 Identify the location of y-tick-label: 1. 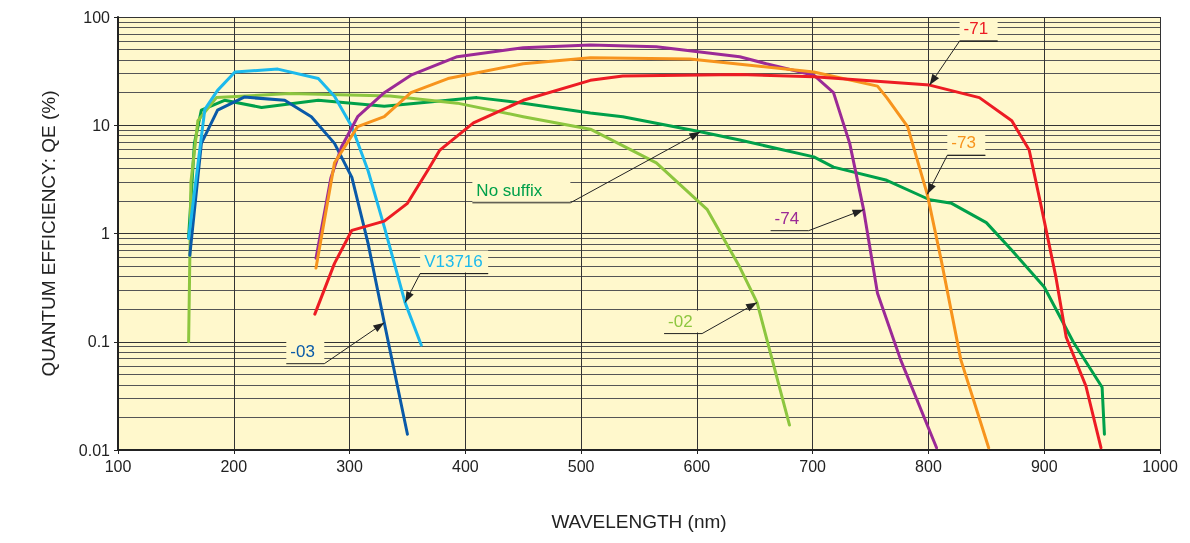
(106, 233).